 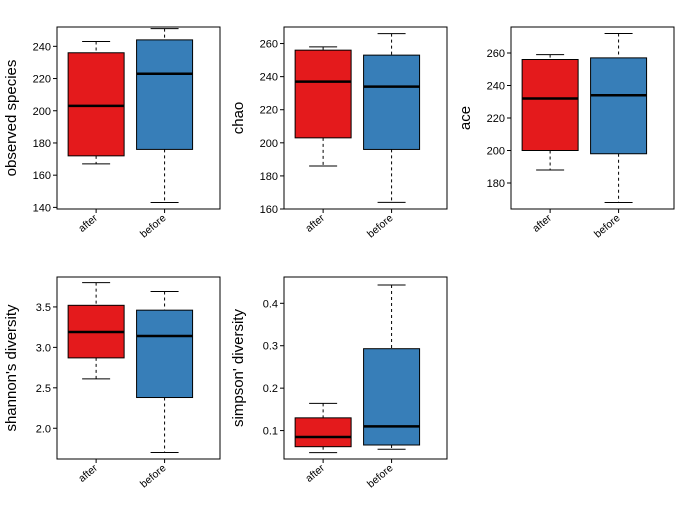 What do you see at coordinates (42, 208) in the screenshot?
I see `y-tick-label: 140` at bounding box center [42, 208].